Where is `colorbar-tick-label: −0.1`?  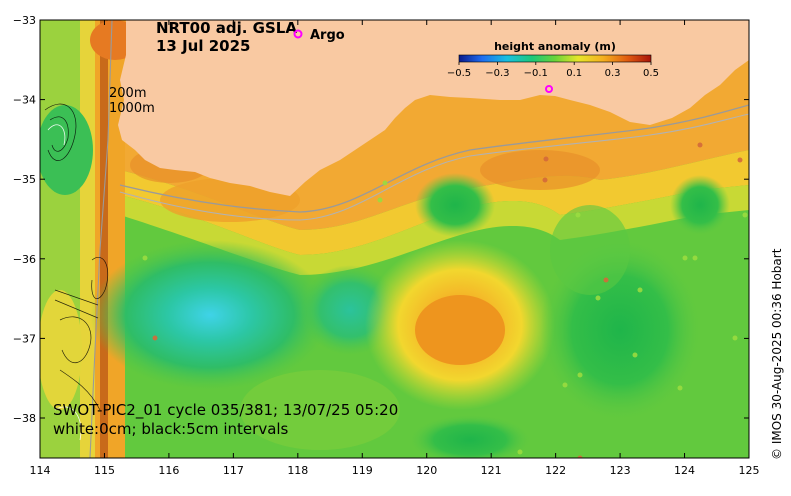
colorbar-tick-label: −0.1 is located at coordinates (536, 73).